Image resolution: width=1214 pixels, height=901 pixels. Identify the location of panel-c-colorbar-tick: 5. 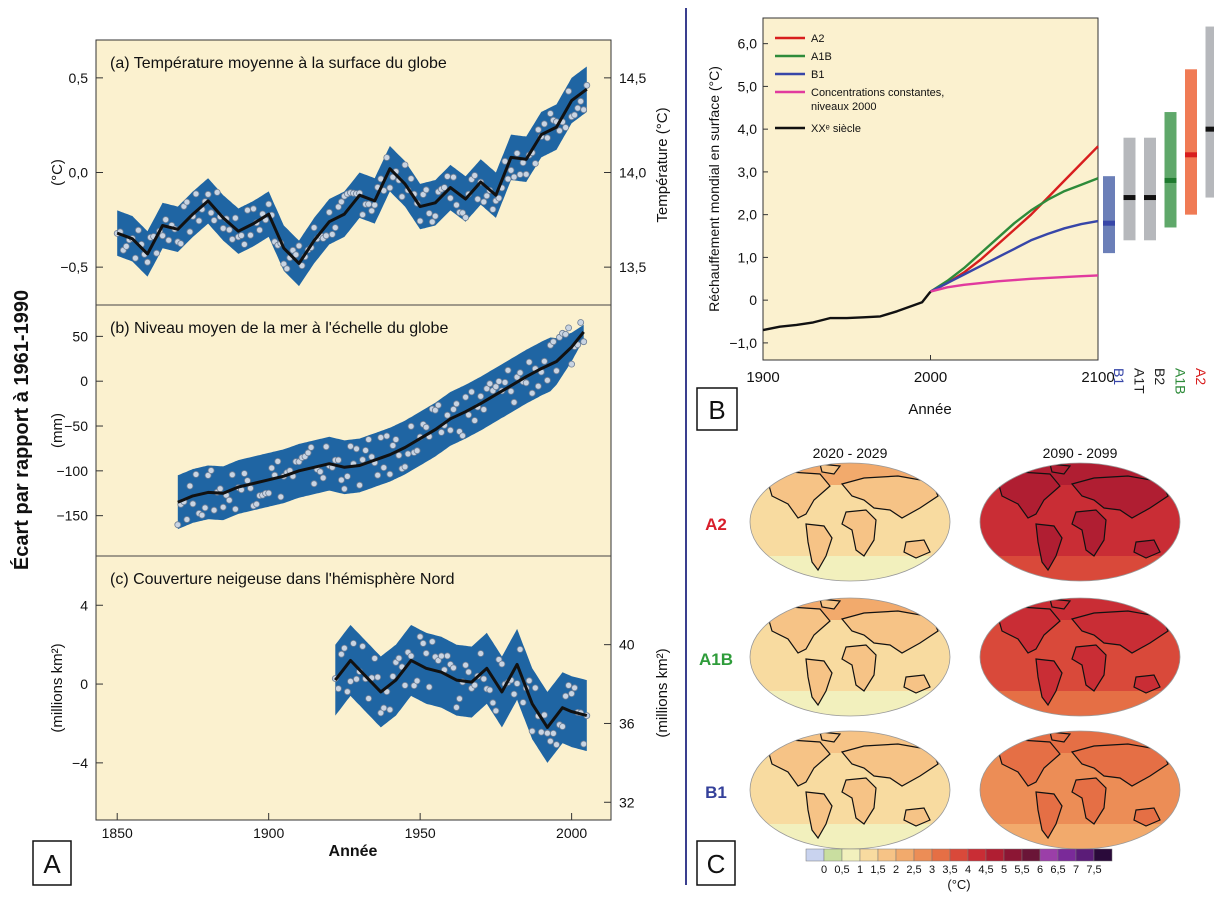
(1004, 870).